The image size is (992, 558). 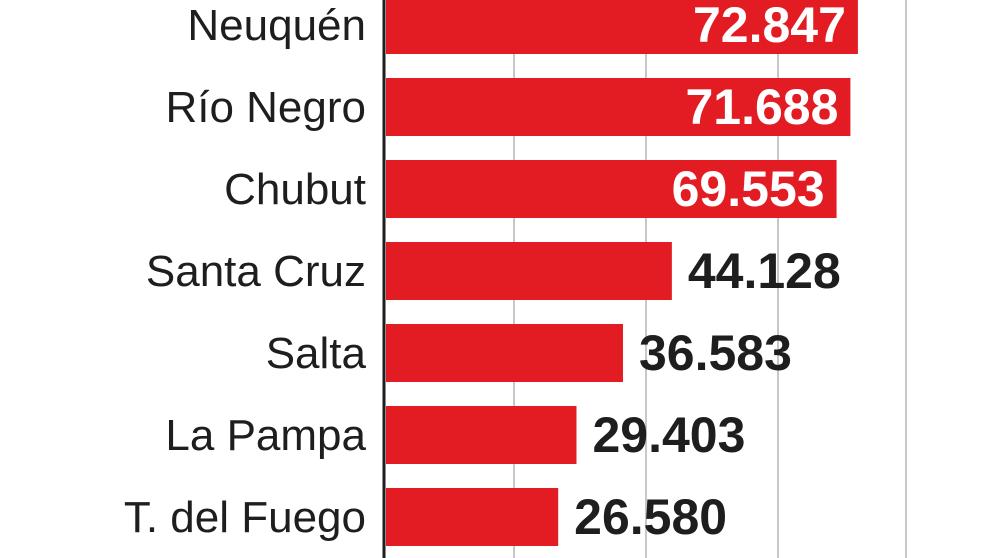 What do you see at coordinates (245, 517) in the screenshot?
I see `category-label: T. del Fuego` at bounding box center [245, 517].